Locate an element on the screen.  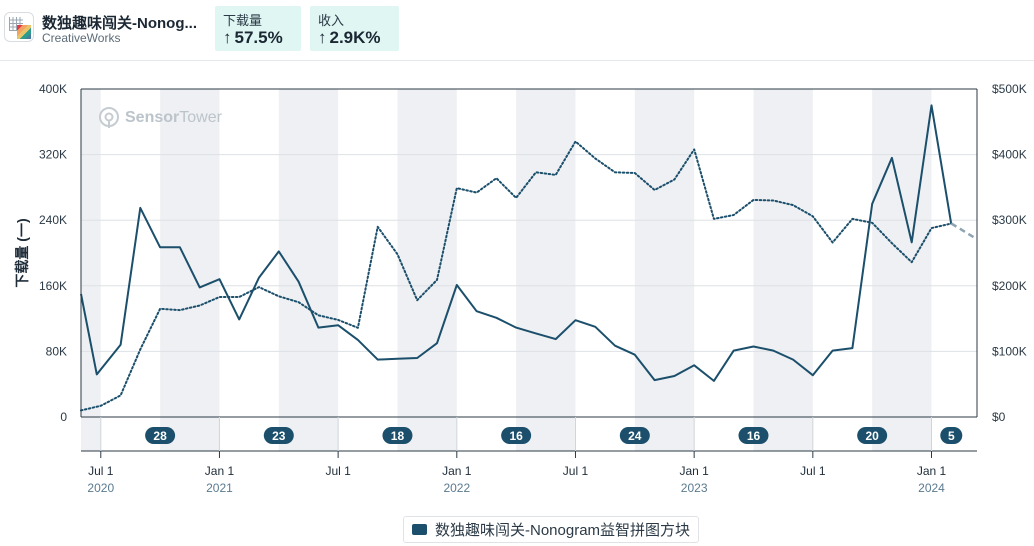
badge-value: 5 is located at coordinates (951, 436).